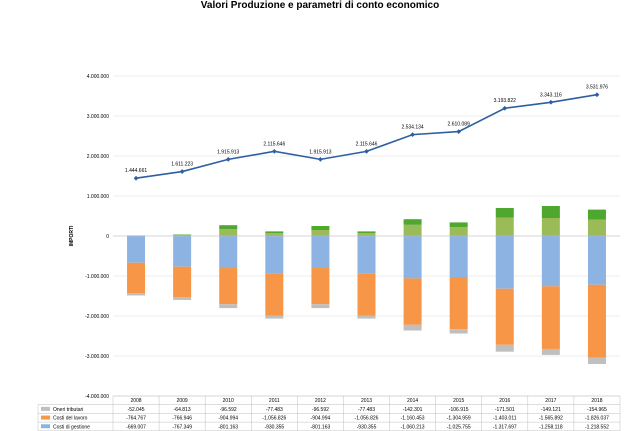  What do you see at coordinates (72, 235) in the screenshot?
I see `y-axis-title: IMPORTI` at bounding box center [72, 235].